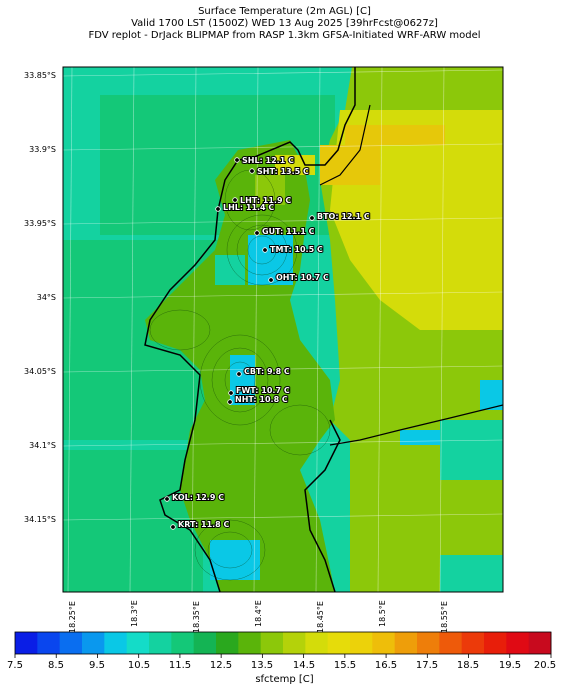 This screenshot has height=692, width=569. I want to click on station-fwt: FWT: 10.7 C, so click(259, 390).